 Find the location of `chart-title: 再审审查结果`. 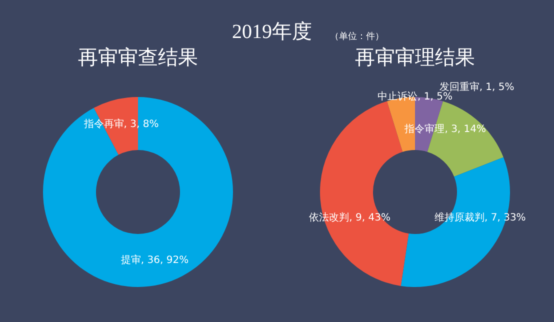

chart-title: 再审审查结果 is located at coordinates (138, 58).